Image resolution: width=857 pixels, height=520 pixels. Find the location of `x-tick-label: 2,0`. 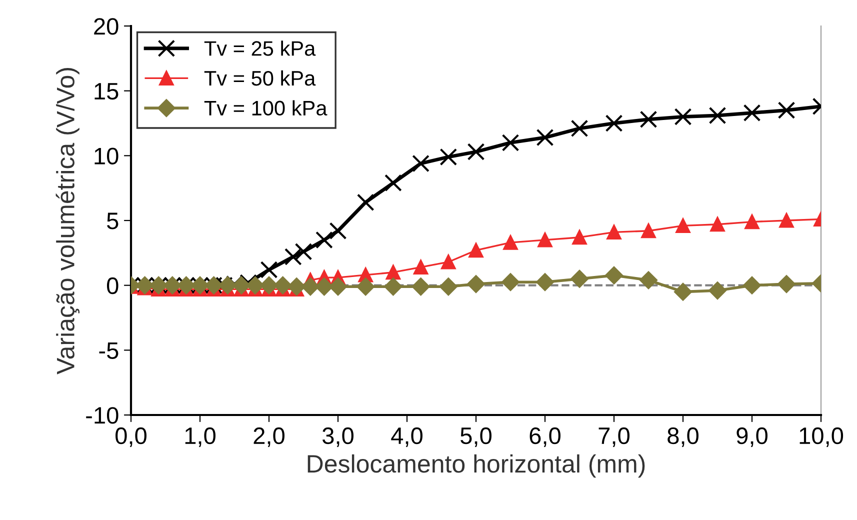

x-tick-label: 2,0 is located at coordinates (269, 437).